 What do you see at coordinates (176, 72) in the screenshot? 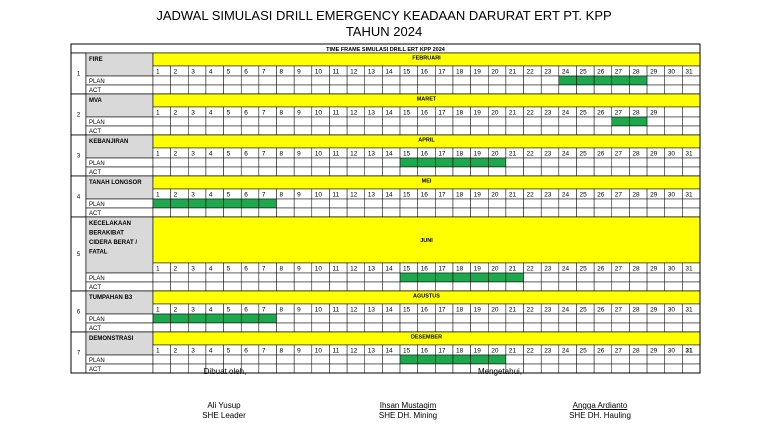
I see `day-number: 2` at bounding box center [176, 72].